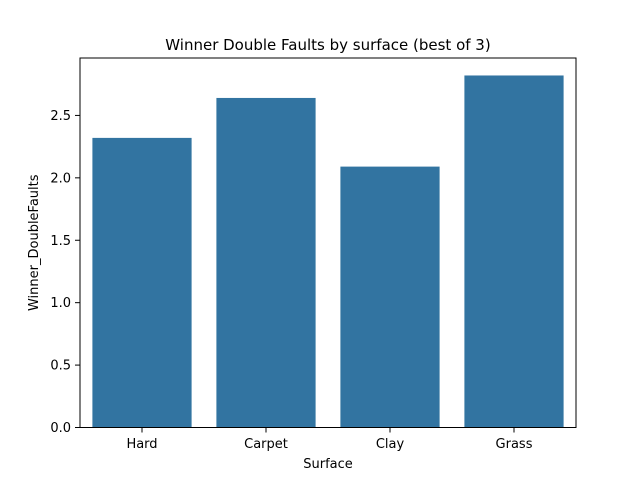 Image resolution: width=640 pixels, height=480 pixels. What do you see at coordinates (34, 242) in the screenshot?
I see `y-axis-label: Winner_DoubleFaults` at bounding box center [34, 242].